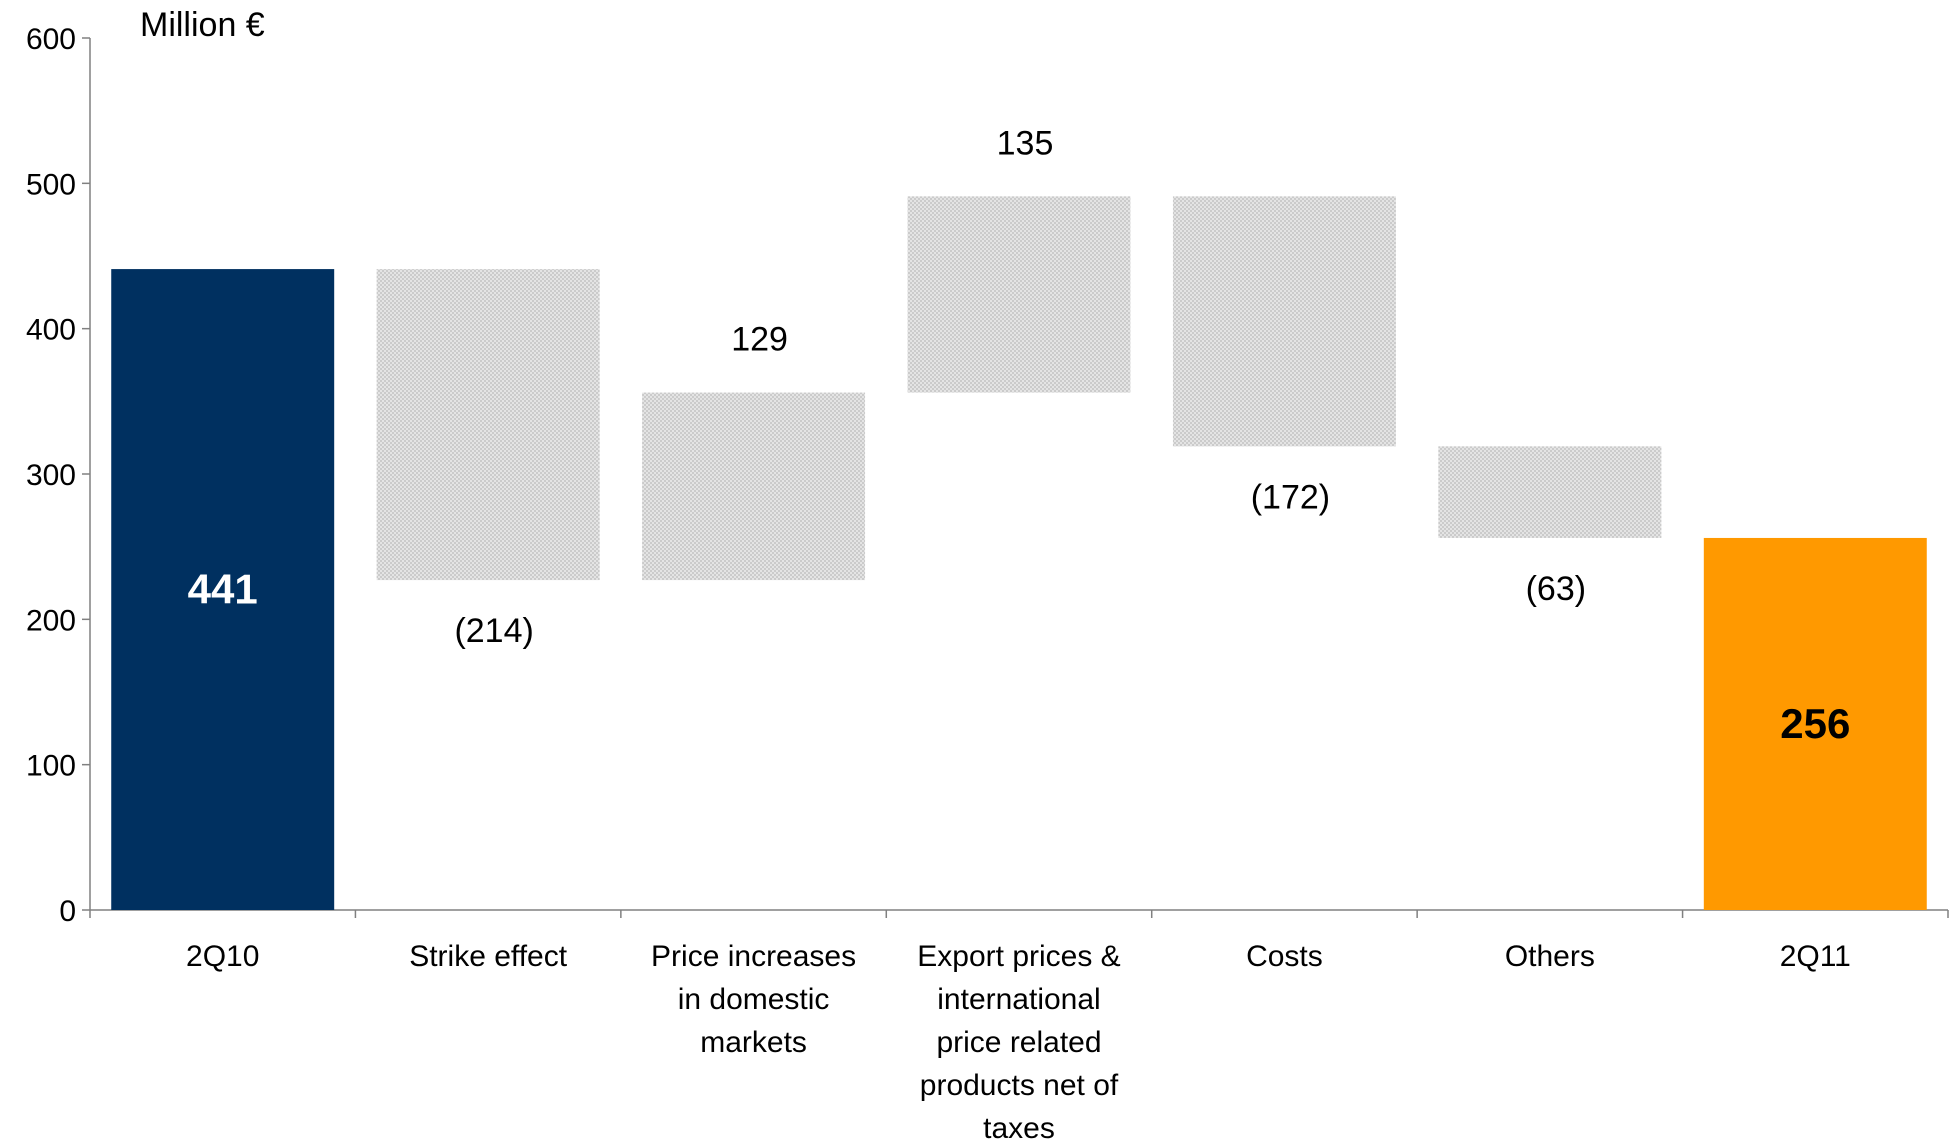  What do you see at coordinates (1018, 999) in the screenshot?
I see `category-label-3: international` at bounding box center [1018, 999].